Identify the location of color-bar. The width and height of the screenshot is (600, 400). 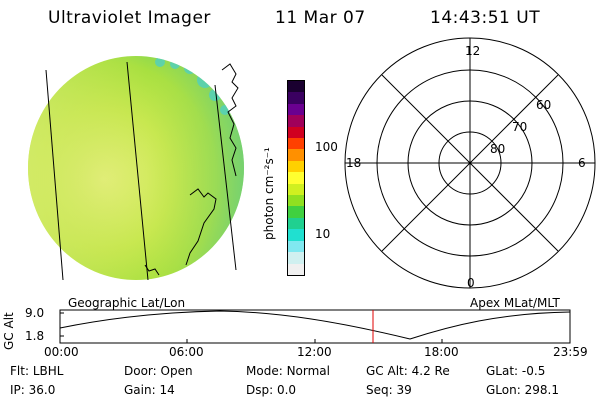
(296, 178).